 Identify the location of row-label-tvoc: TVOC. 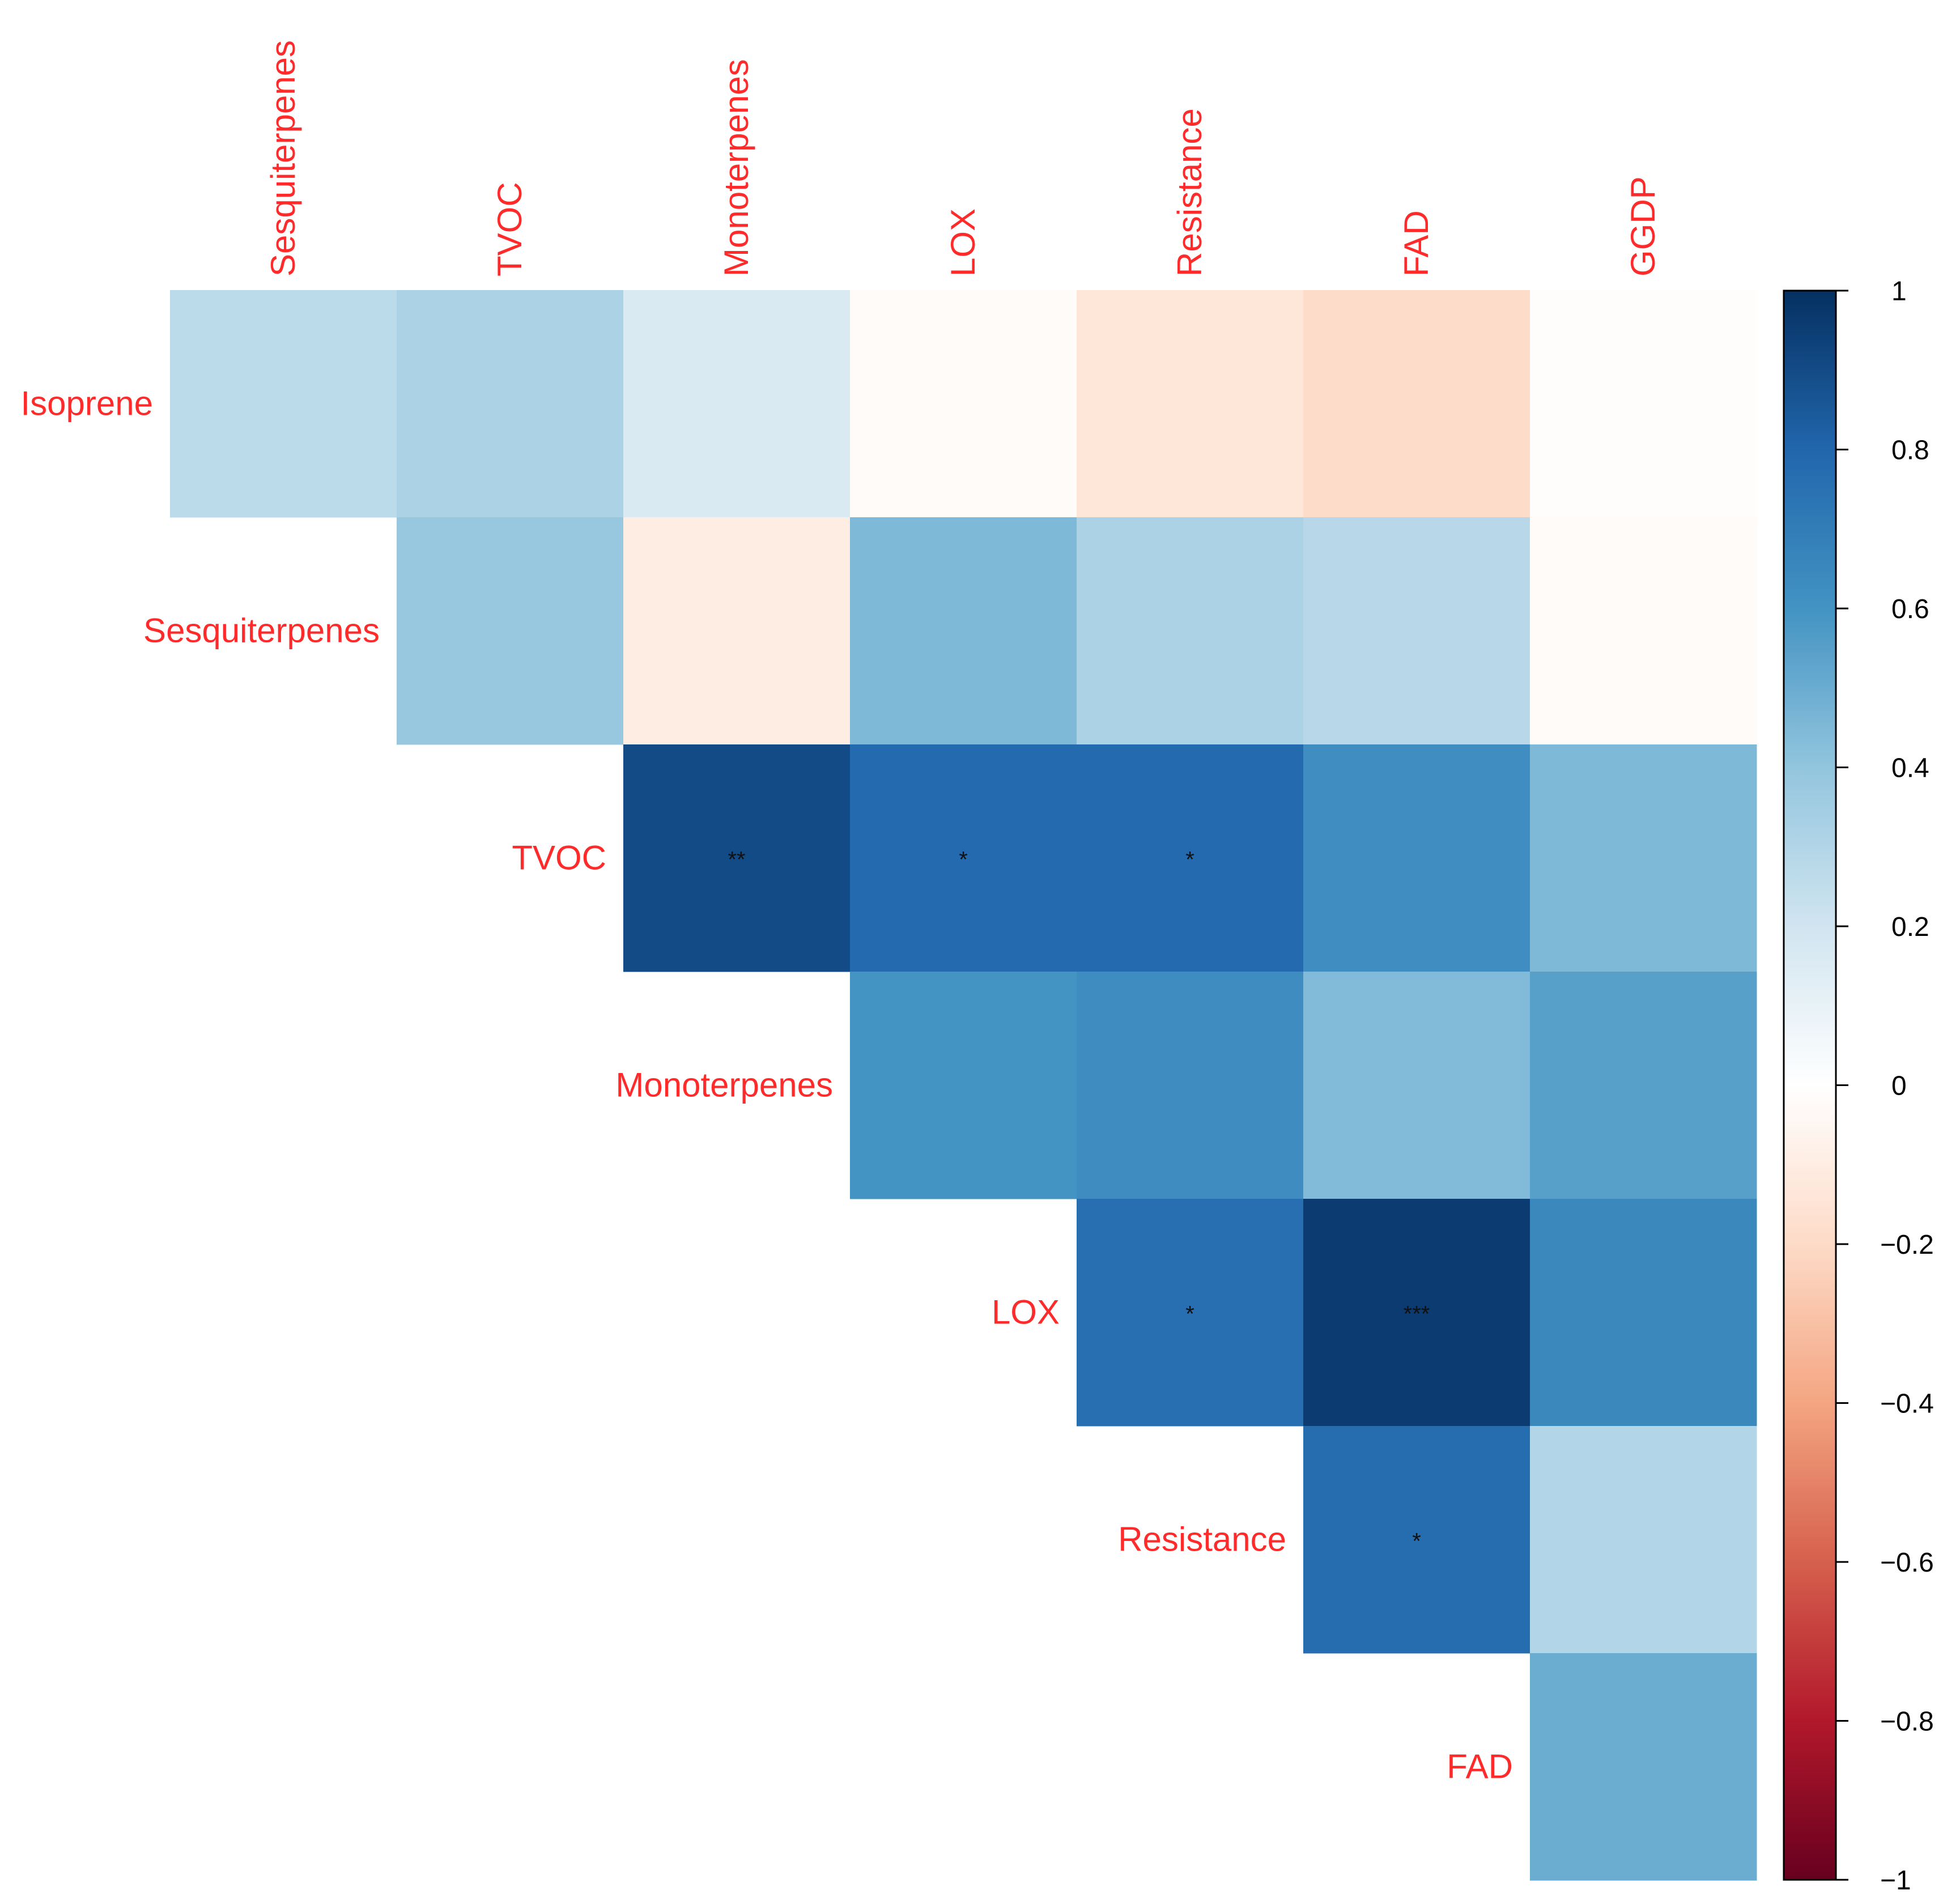
(559, 858).